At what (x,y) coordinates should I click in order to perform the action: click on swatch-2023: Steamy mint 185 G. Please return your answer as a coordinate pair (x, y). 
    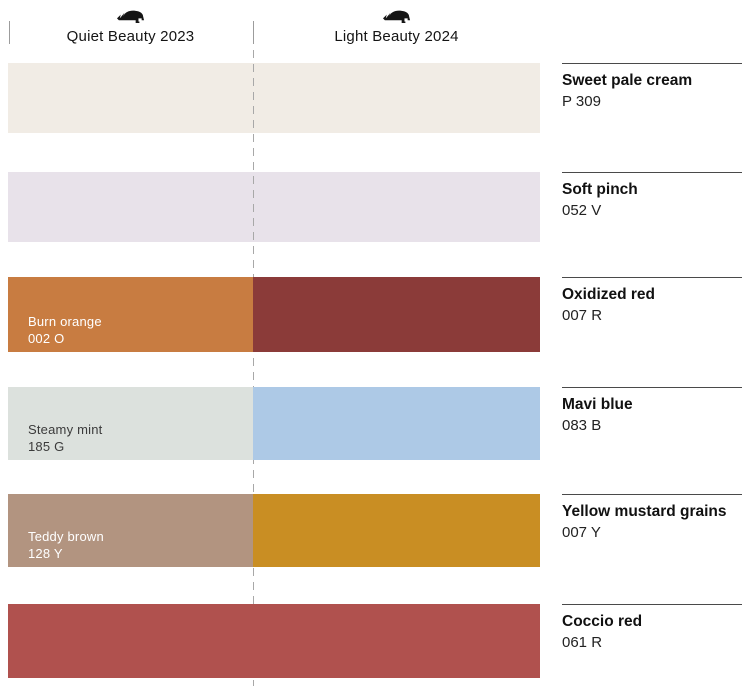
    Looking at the image, I should click on (130, 423).